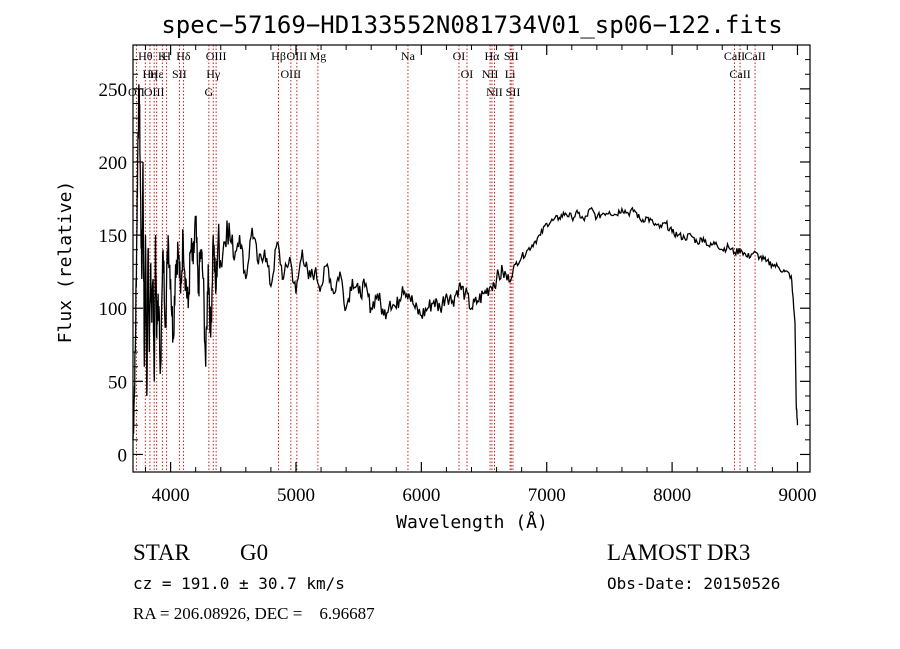  I want to click on x-tick-label: 7000, so click(547, 495).